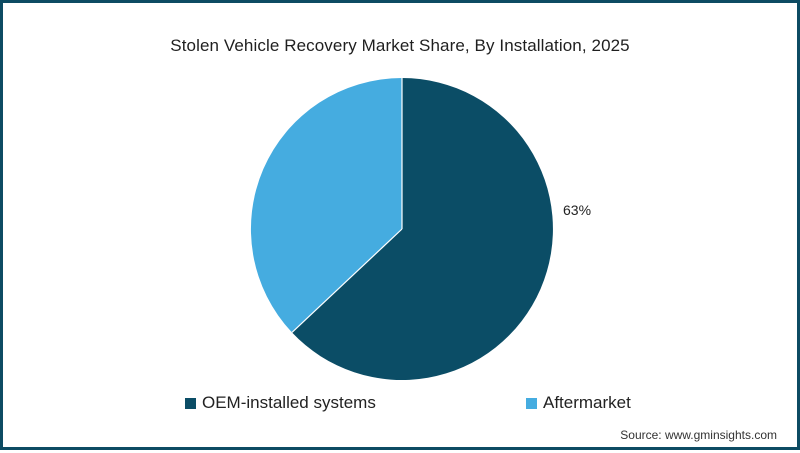 The width and height of the screenshot is (800, 453). What do you see at coordinates (698, 435) in the screenshot?
I see `source-note: Source: www.gminsights.com` at bounding box center [698, 435].